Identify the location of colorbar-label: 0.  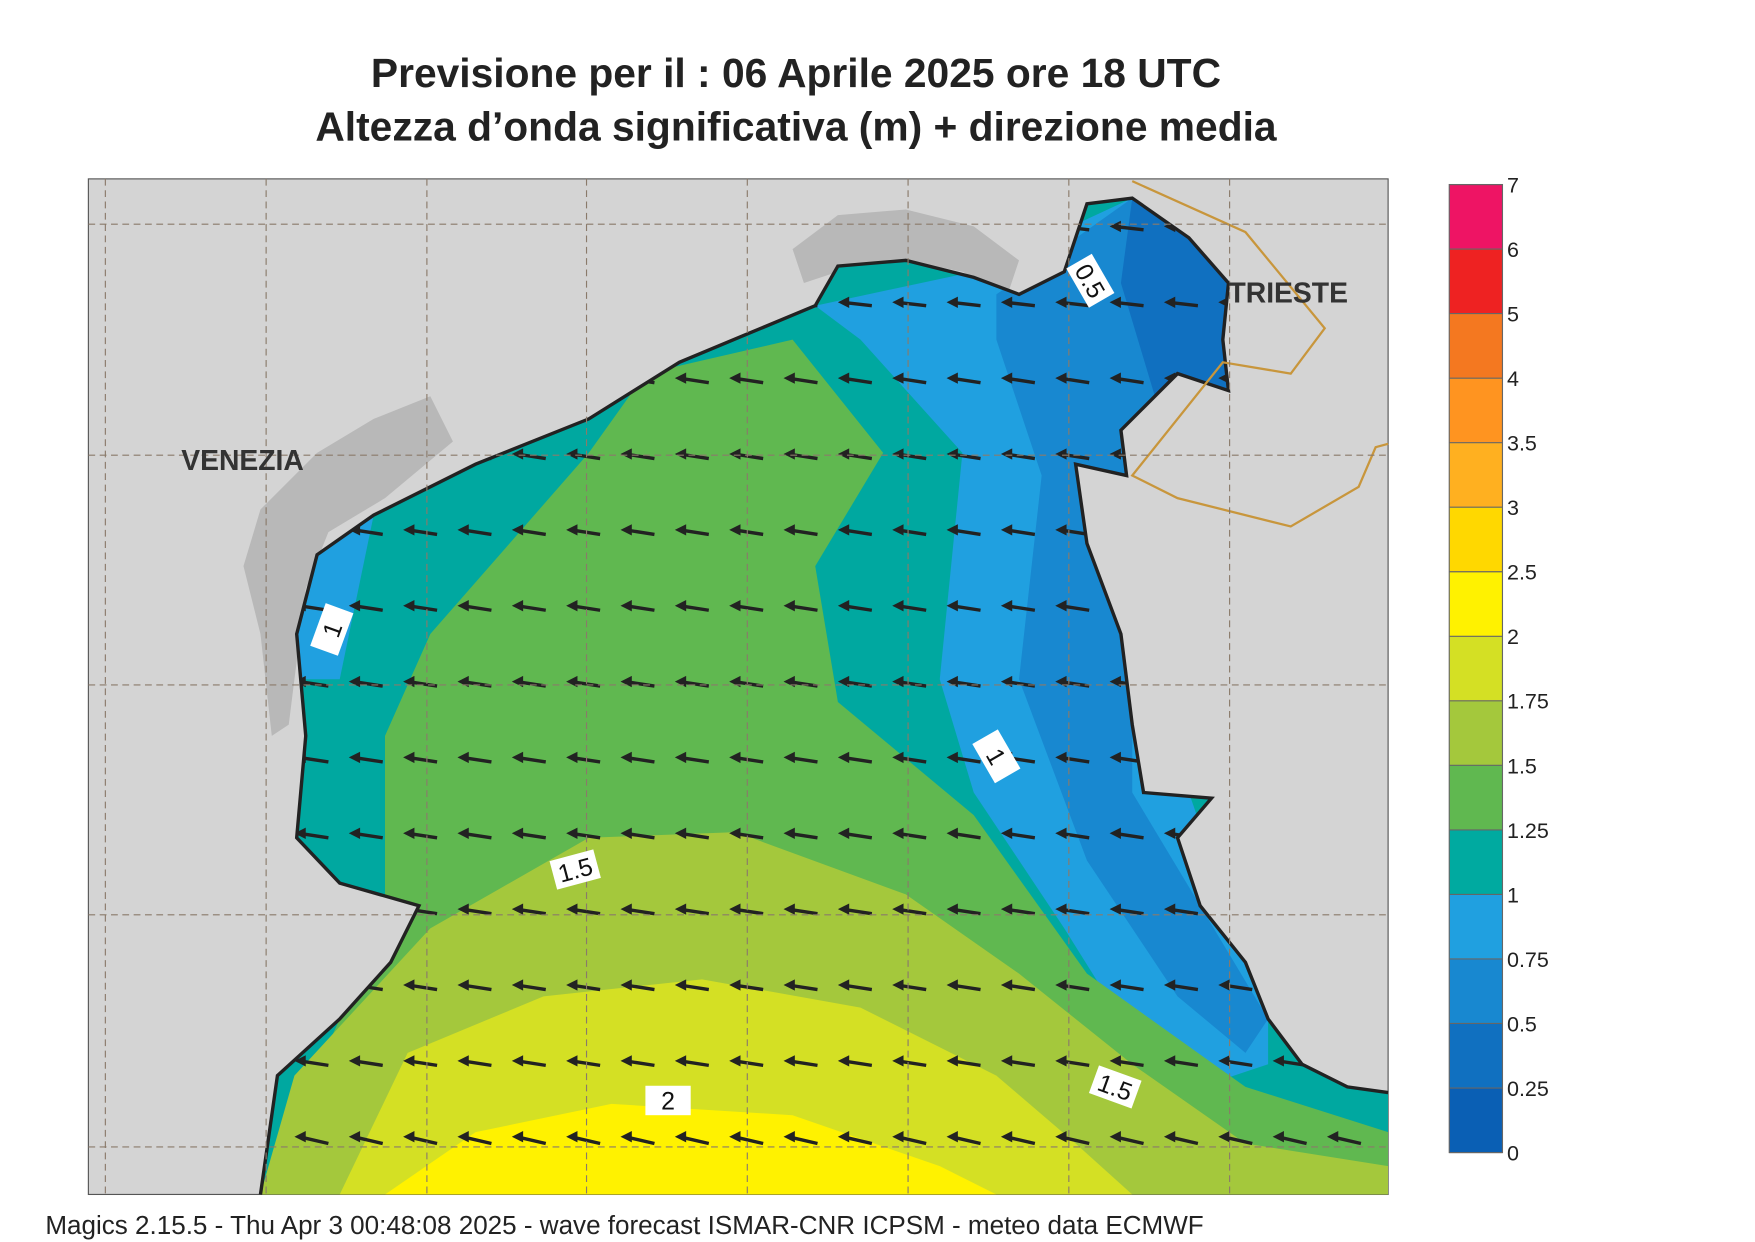
(1513, 1153).